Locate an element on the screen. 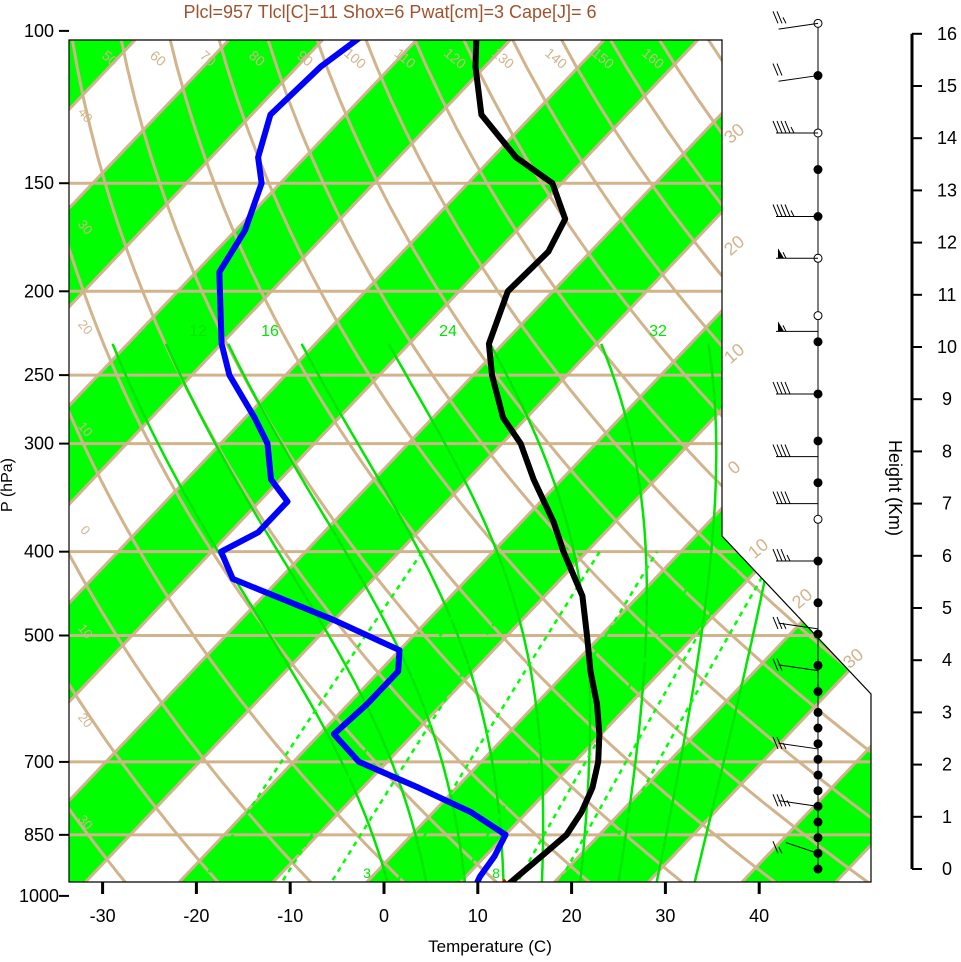 This screenshot has width=961, height=962. height-tick-label: 9 is located at coordinates (947, 399).